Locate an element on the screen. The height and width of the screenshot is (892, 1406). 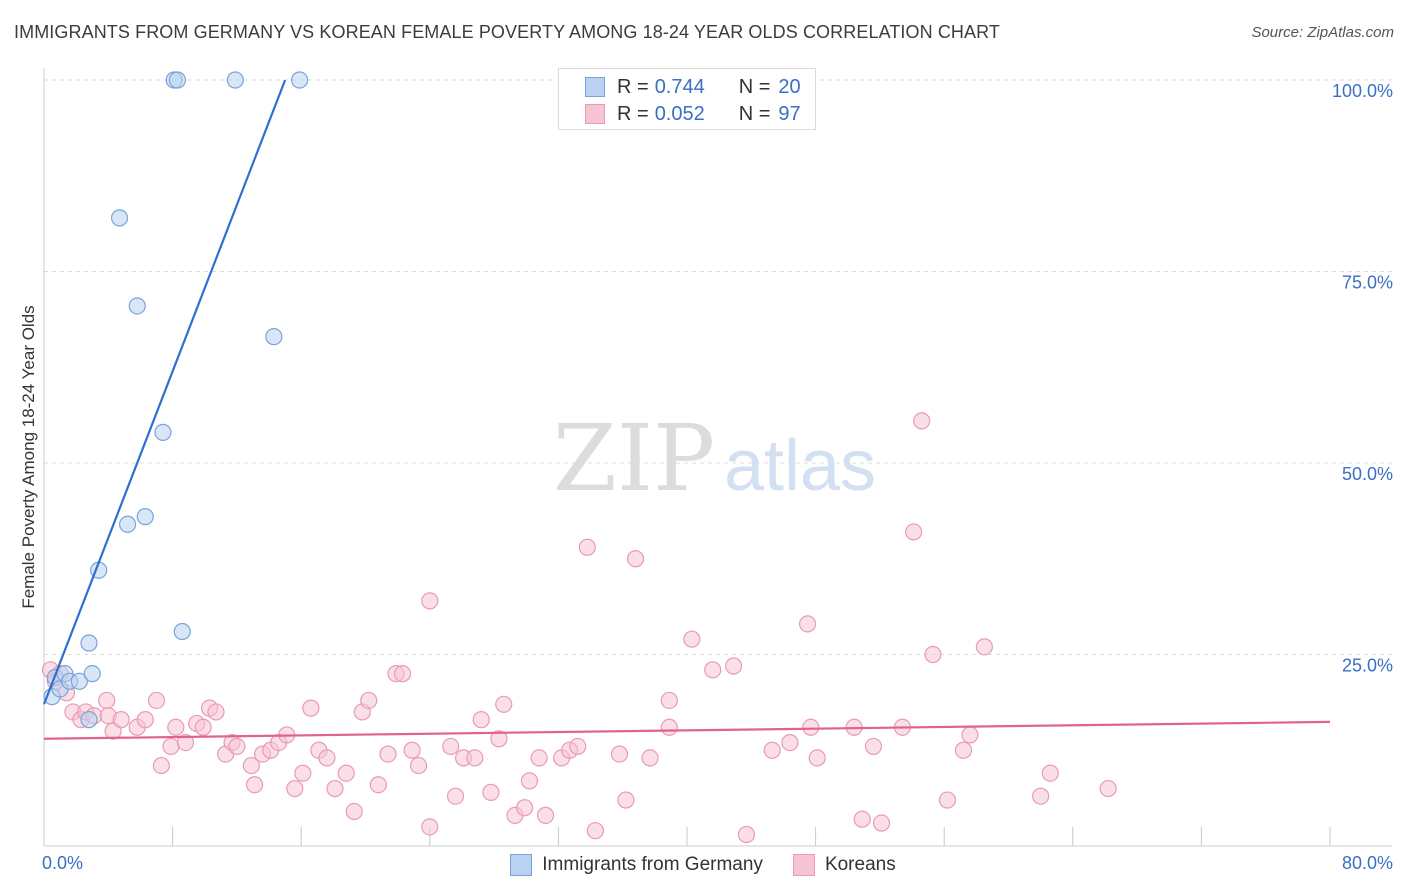
legend-r-value: 0.052 is located at coordinates (679, 113).